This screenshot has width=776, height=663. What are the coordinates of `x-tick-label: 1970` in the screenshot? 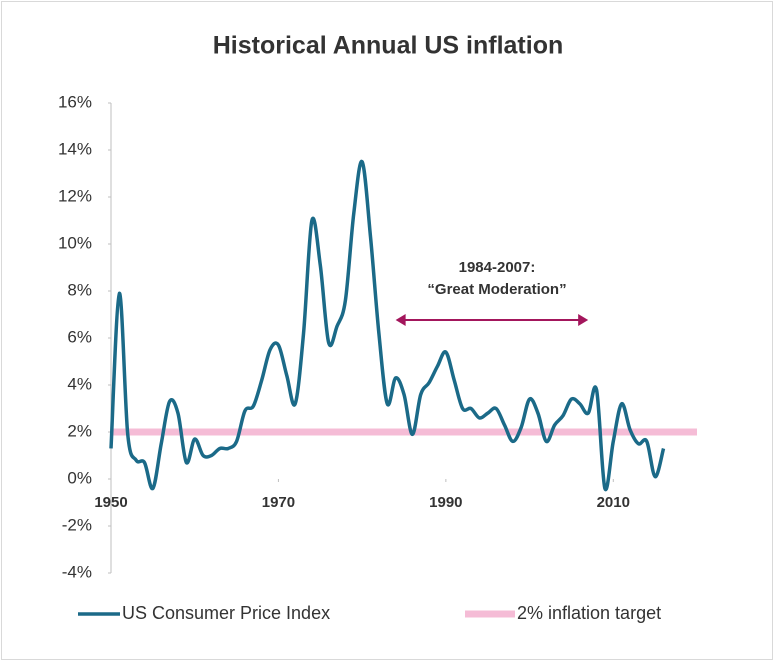 It's located at (278, 502).